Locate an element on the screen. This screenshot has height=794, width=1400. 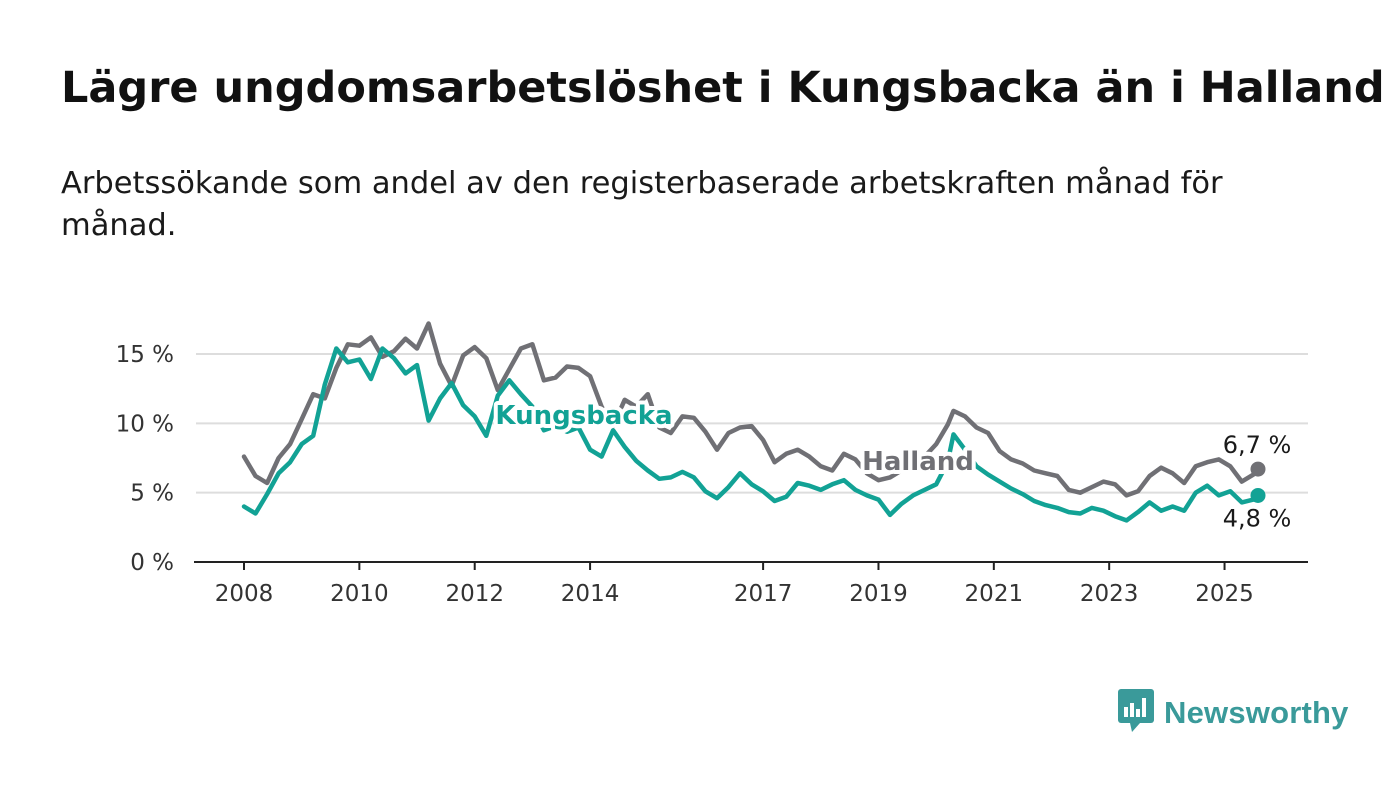
y-tick-label: 5 % is located at coordinates (152, 494).